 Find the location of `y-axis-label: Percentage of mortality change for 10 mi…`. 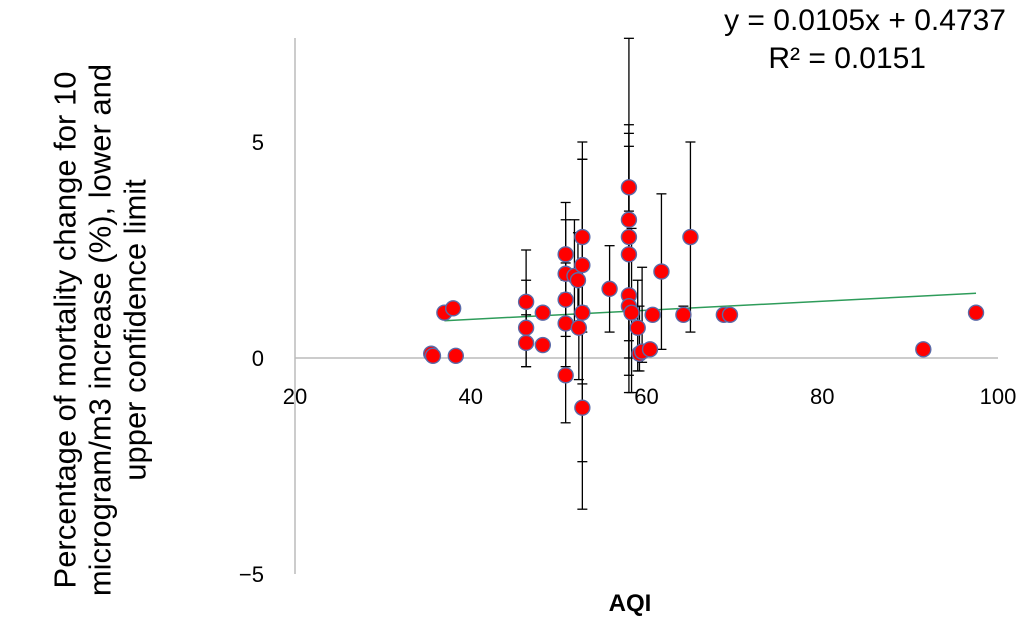

y-axis-label: Percentage of mortality change for 10 mi… is located at coordinates (100, 330).